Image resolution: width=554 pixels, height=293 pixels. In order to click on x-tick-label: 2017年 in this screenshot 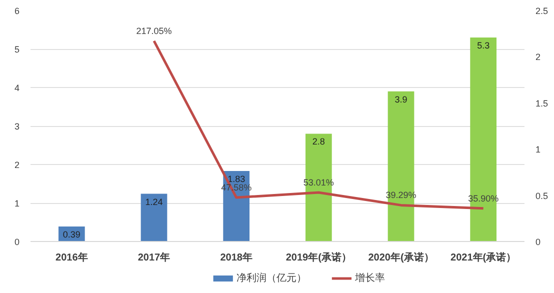, I will do `click(154, 258)`.